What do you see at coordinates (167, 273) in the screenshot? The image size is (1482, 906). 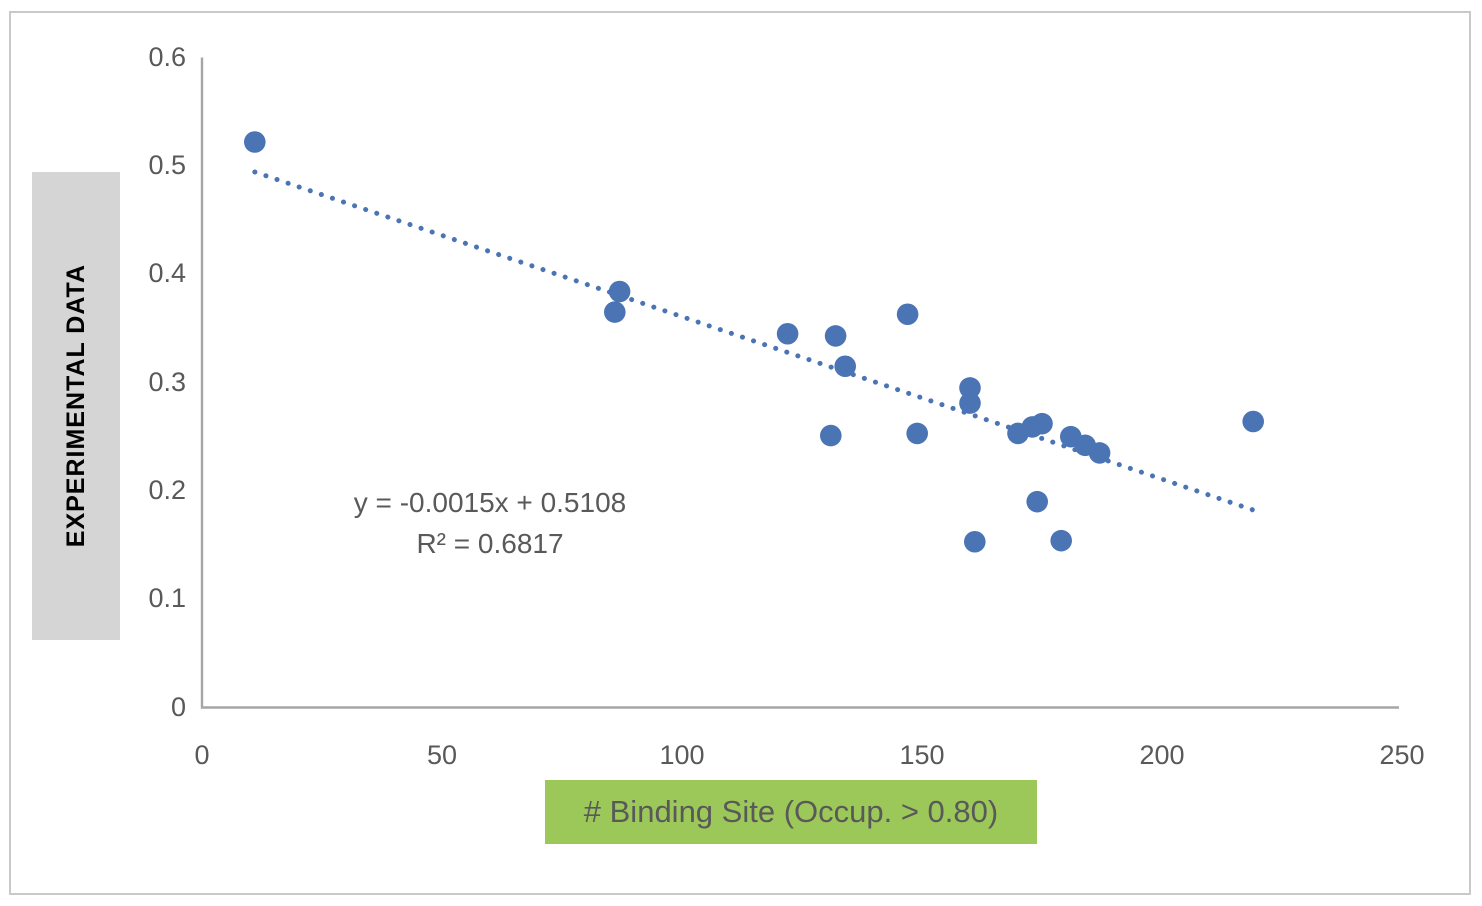 I see `y-tick-label: 0.4` at bounding box center [167, 273].